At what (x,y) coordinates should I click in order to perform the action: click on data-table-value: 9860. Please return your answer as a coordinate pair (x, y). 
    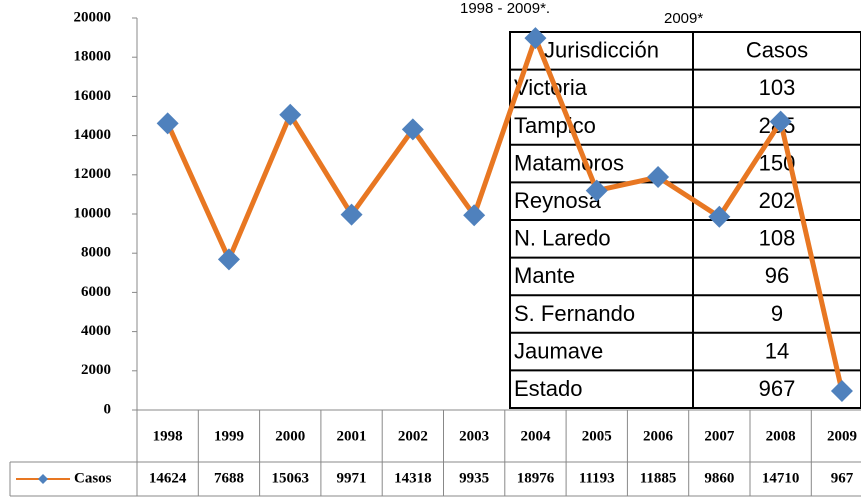
    Looking at the image, I should click on (719, 478).